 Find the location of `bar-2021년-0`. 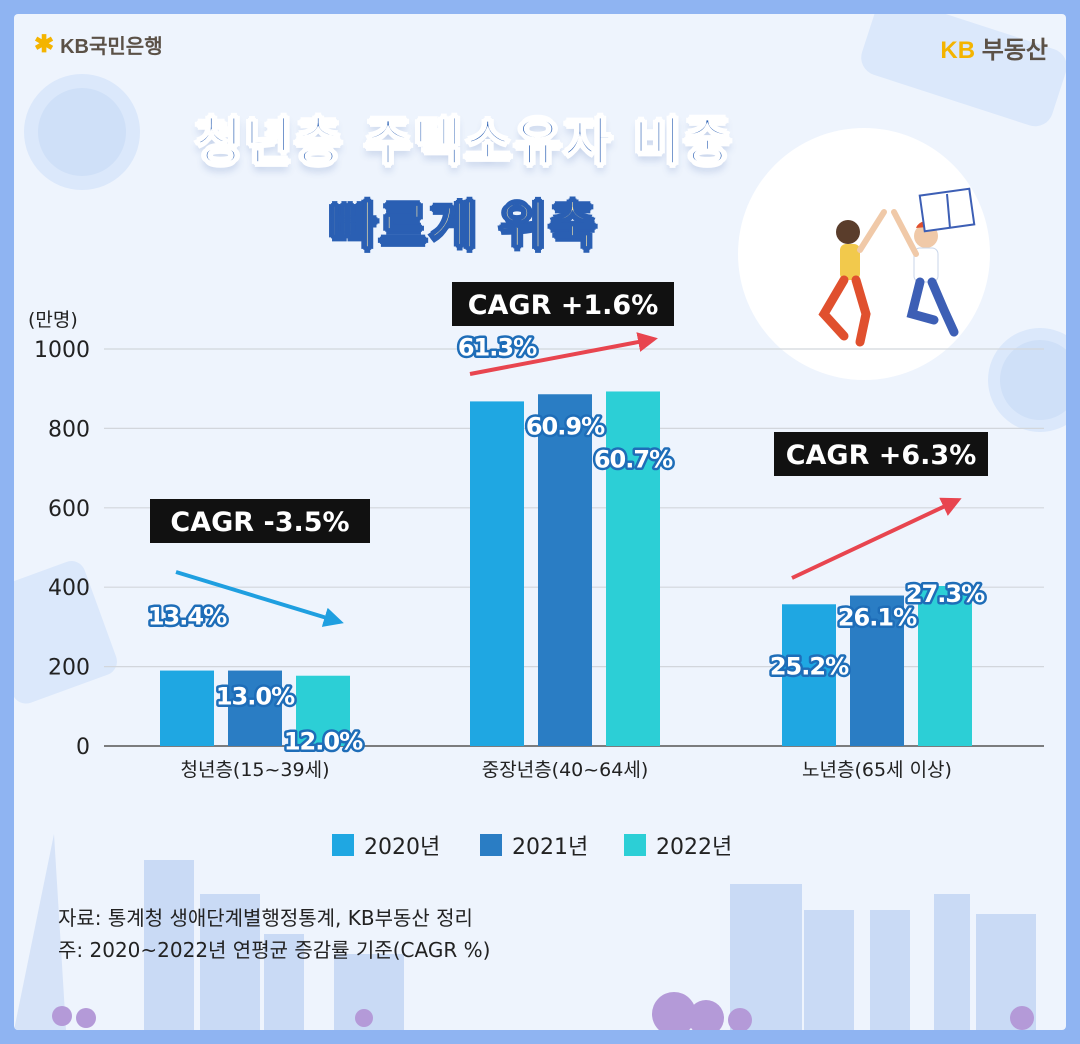

bar-2021년-0 is located at coordinates (255, 708).